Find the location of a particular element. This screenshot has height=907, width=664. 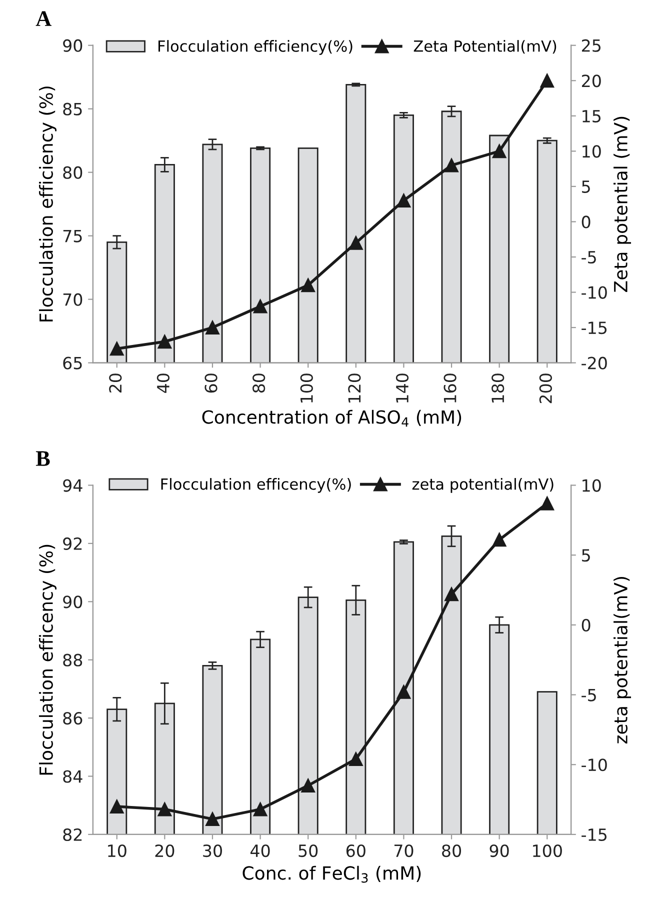

x-axis-title: Concentration of AlSO$_{4}$ (mM) is located at coordinates (332, 418).